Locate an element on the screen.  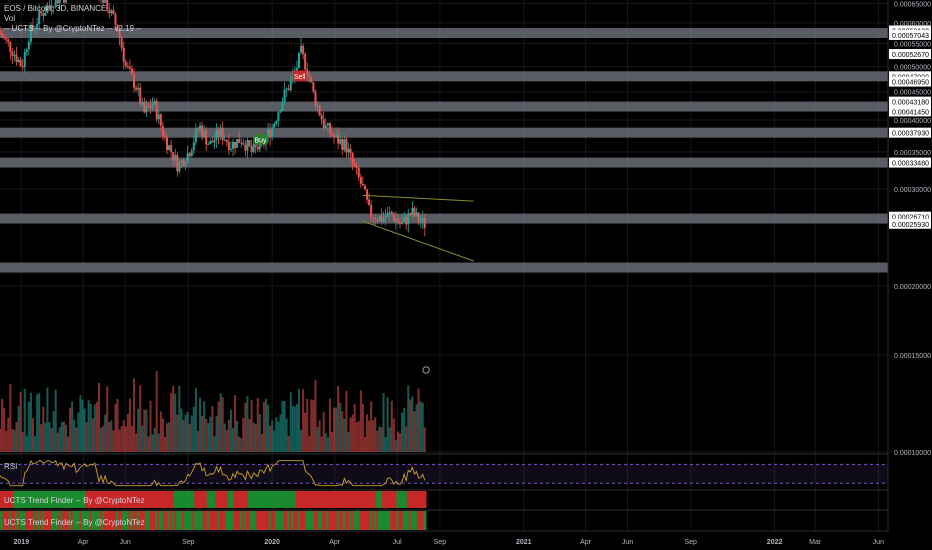
price-label-text: 0.00046950 is located at coordinates (910, 83).